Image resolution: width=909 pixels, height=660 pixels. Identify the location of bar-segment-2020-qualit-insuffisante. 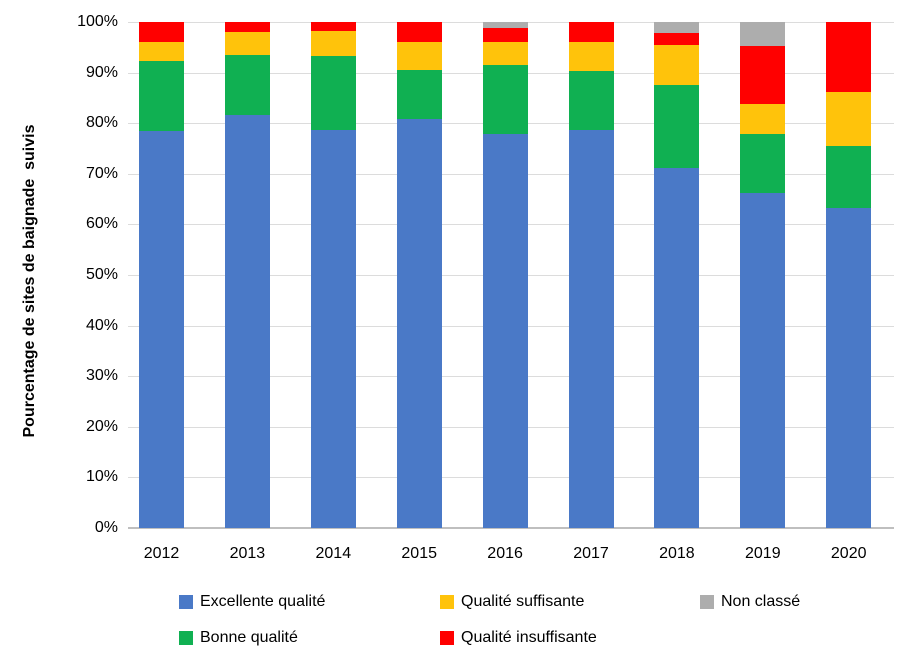
(849, 57).